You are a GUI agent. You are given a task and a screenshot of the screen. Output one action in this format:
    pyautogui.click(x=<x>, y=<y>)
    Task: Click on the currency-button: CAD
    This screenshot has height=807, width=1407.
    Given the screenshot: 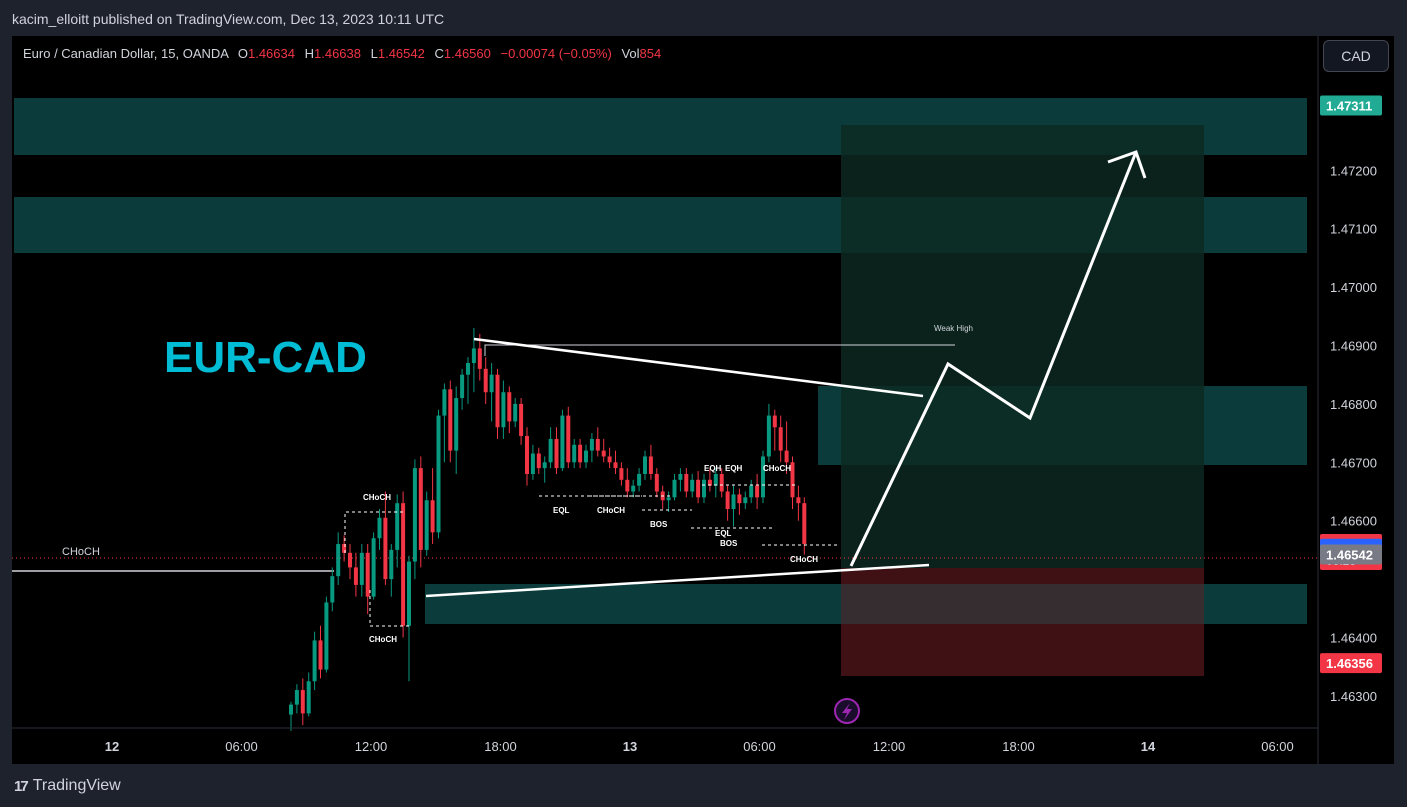 What is the action you would take?
    pyautogui.click(x=1356, y=56)
    